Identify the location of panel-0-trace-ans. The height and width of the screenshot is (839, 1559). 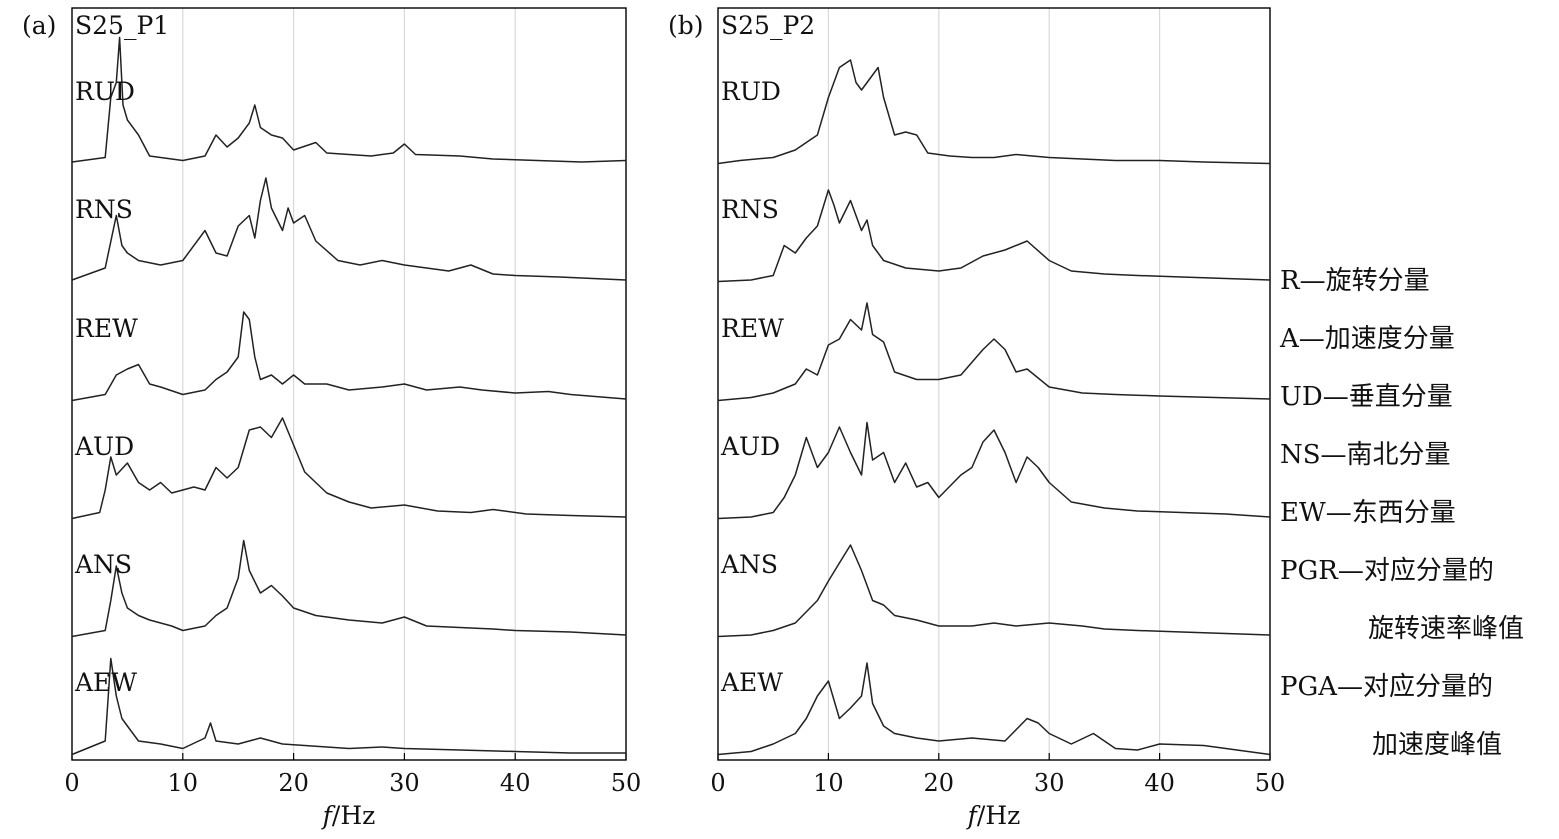
(349, 588).